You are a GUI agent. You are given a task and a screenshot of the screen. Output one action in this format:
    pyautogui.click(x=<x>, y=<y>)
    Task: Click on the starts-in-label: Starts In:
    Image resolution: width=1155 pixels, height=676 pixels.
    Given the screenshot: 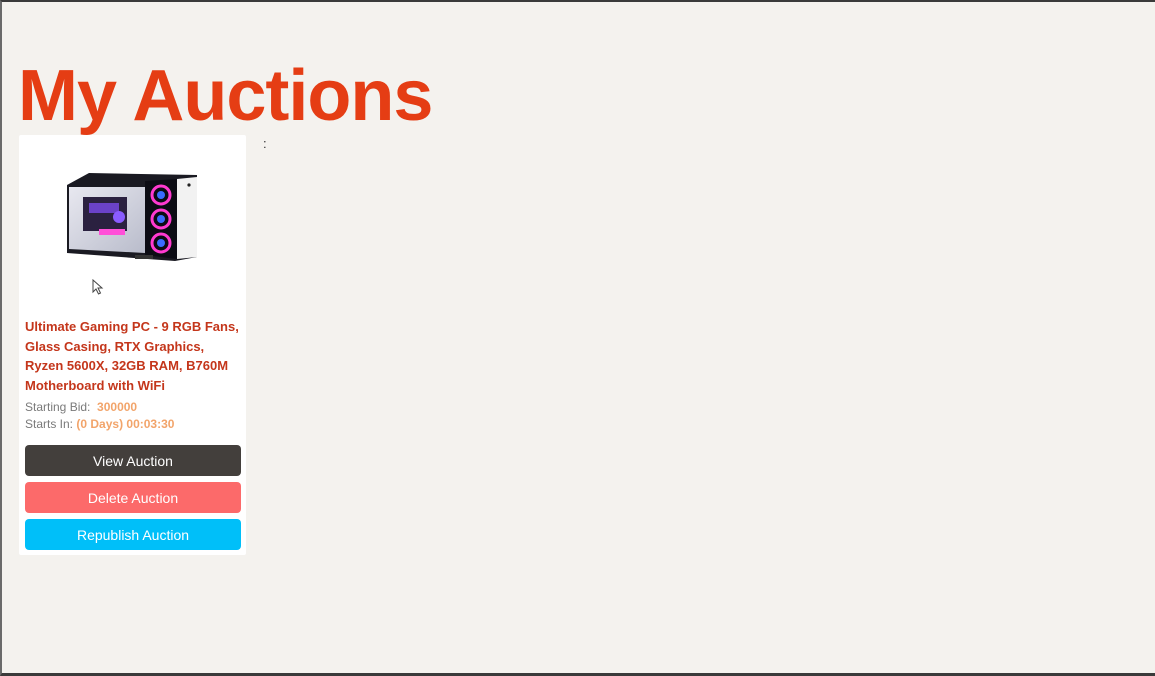 What is the action you would take?
    pyautogui.click(x=49, y=424)
    